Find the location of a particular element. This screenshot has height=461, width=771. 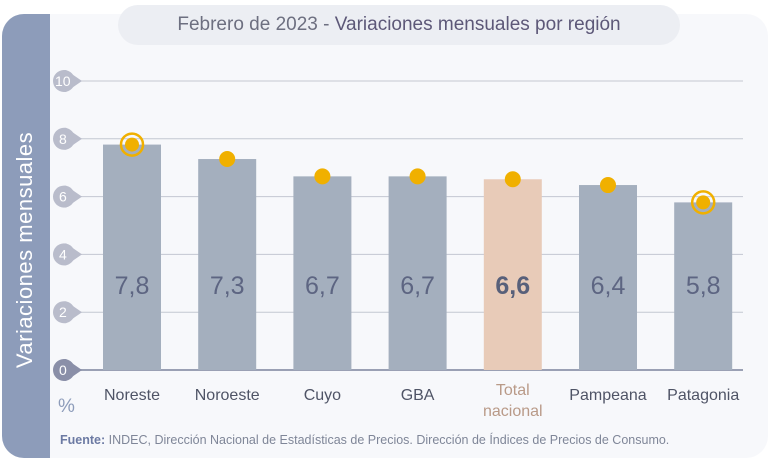

bar-total-nacional is located at coordinates (512, 274).